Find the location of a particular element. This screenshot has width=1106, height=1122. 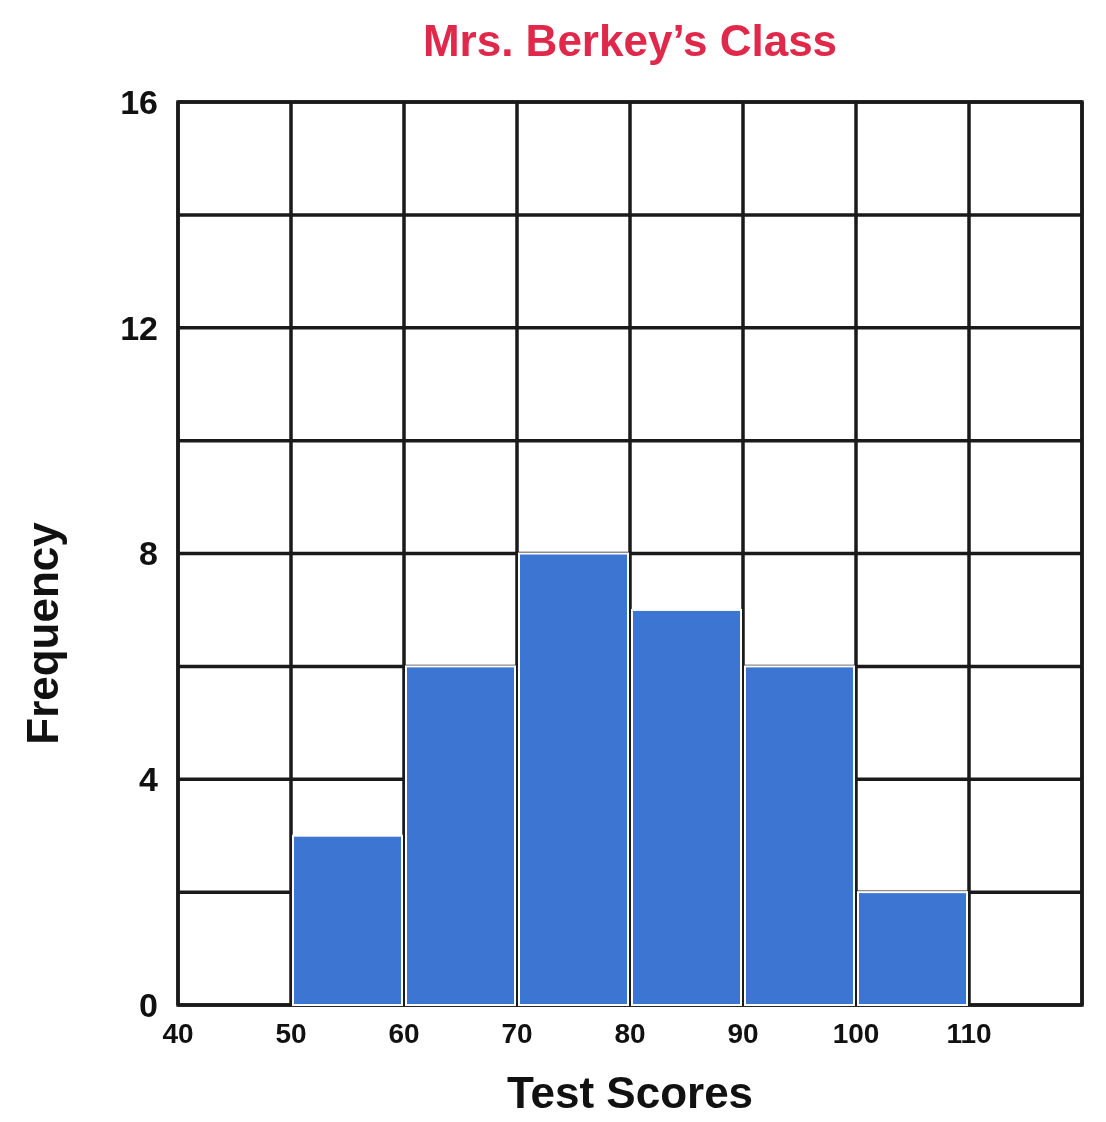

y-tick-label: 4 is located at coordinates (149, 779).